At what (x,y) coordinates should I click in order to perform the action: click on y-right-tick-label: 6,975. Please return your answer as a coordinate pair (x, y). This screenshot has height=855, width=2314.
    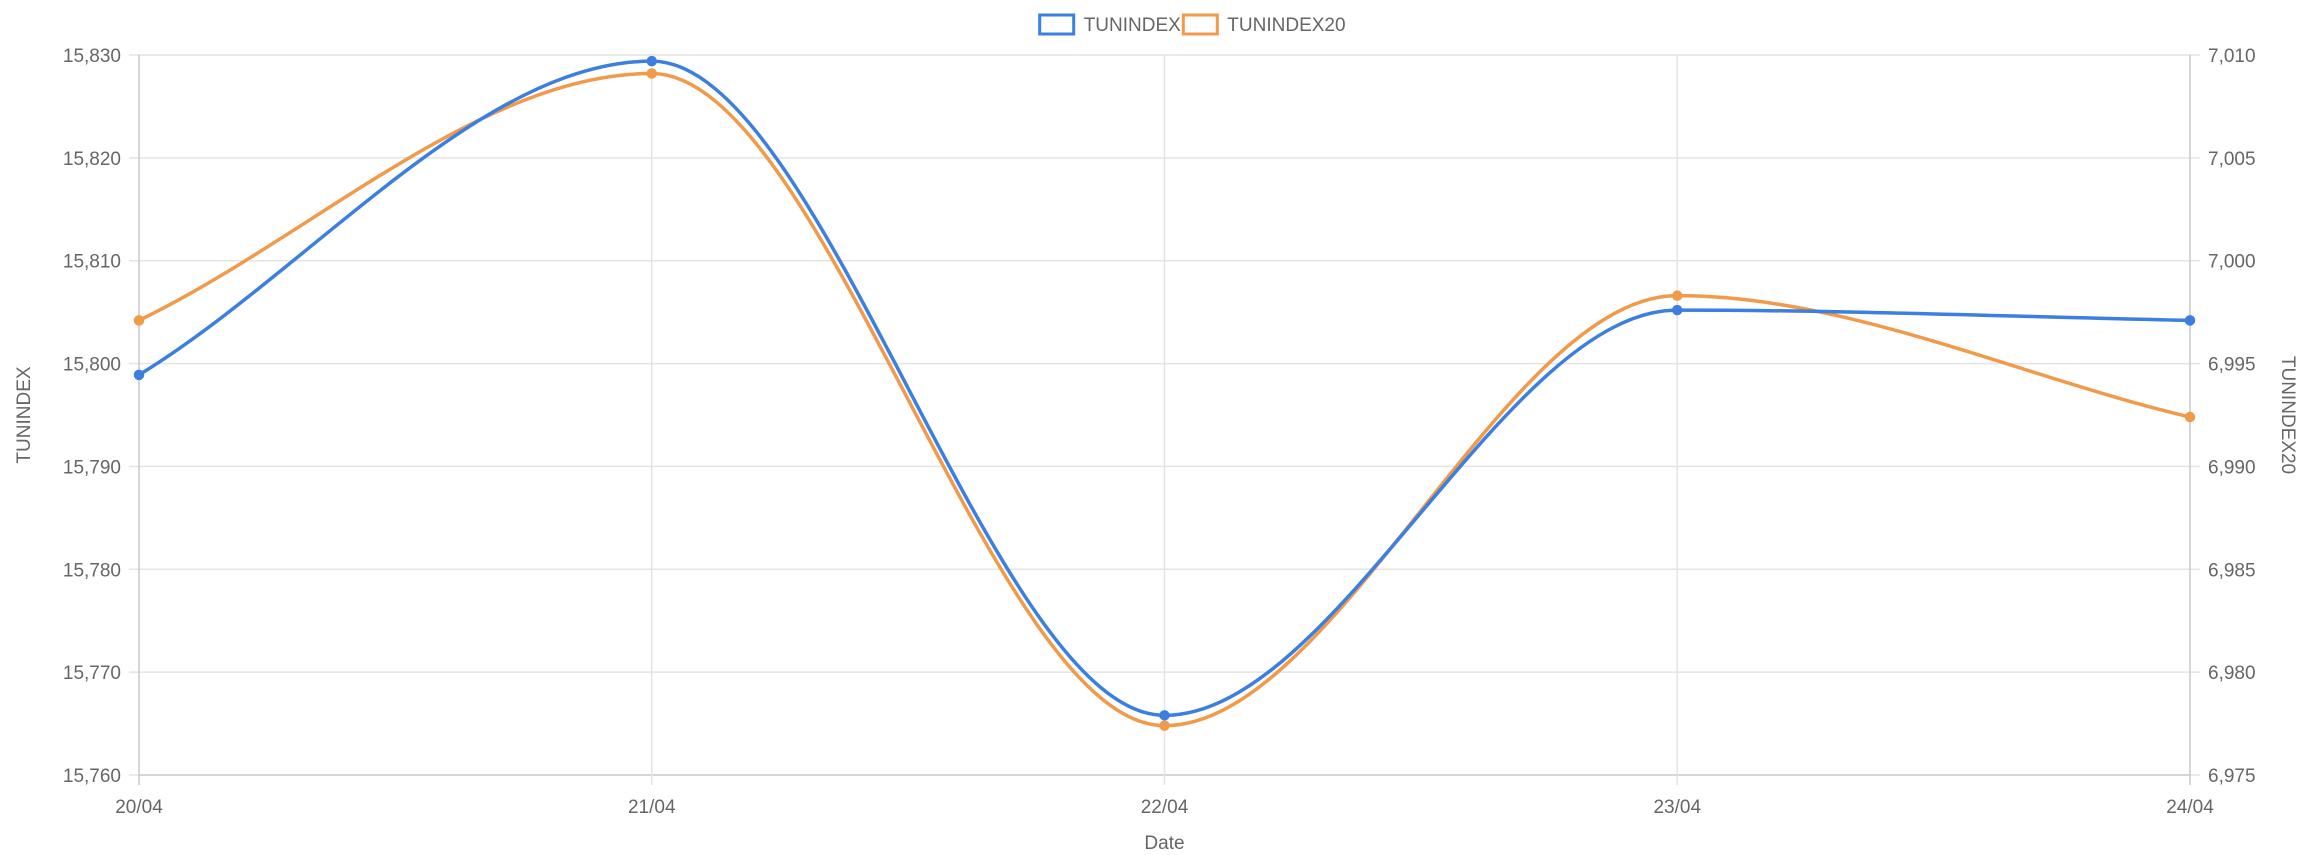
    Looking at the image, I should click on (2232, 776).